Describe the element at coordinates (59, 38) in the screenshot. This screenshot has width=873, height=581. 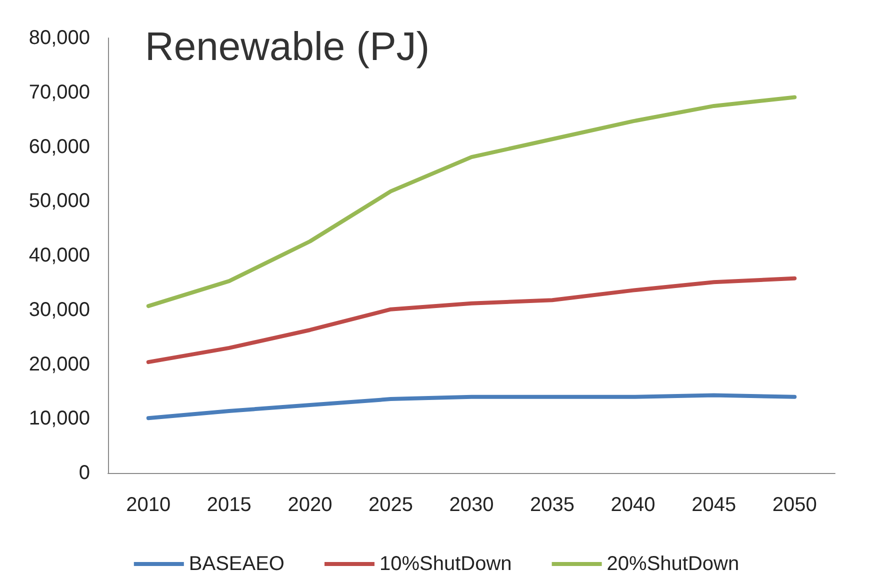
I see `y-tick-label: 80,000` at that location.